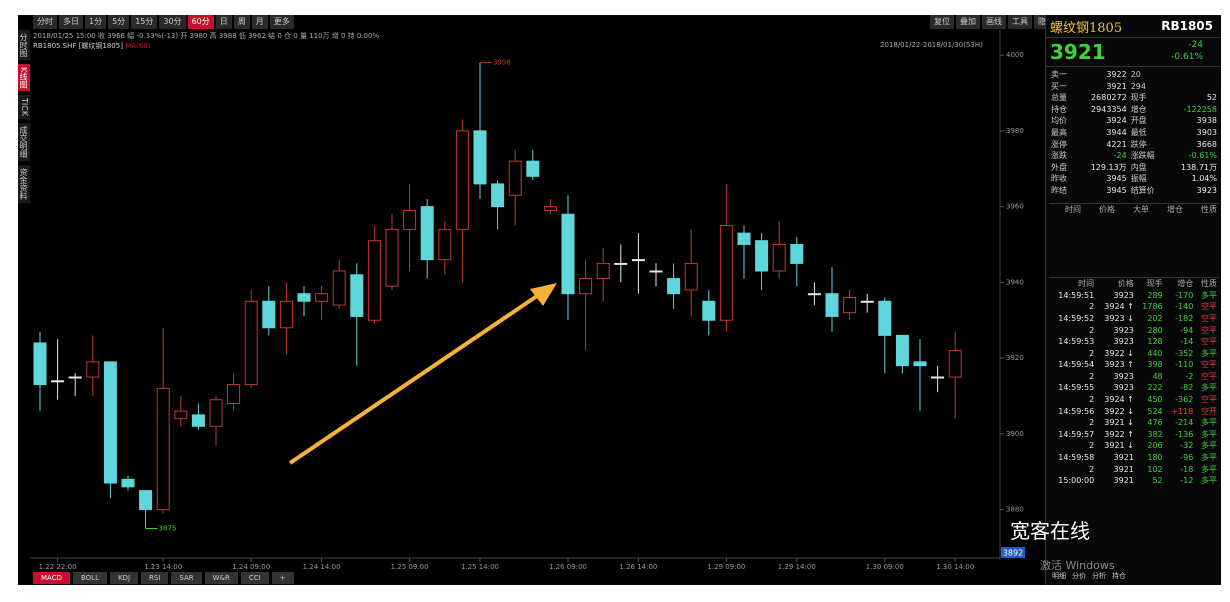 This screenshot has height=602, width=1230. I want to click on tick-cell: 14:59:58, so click(1076, 458).